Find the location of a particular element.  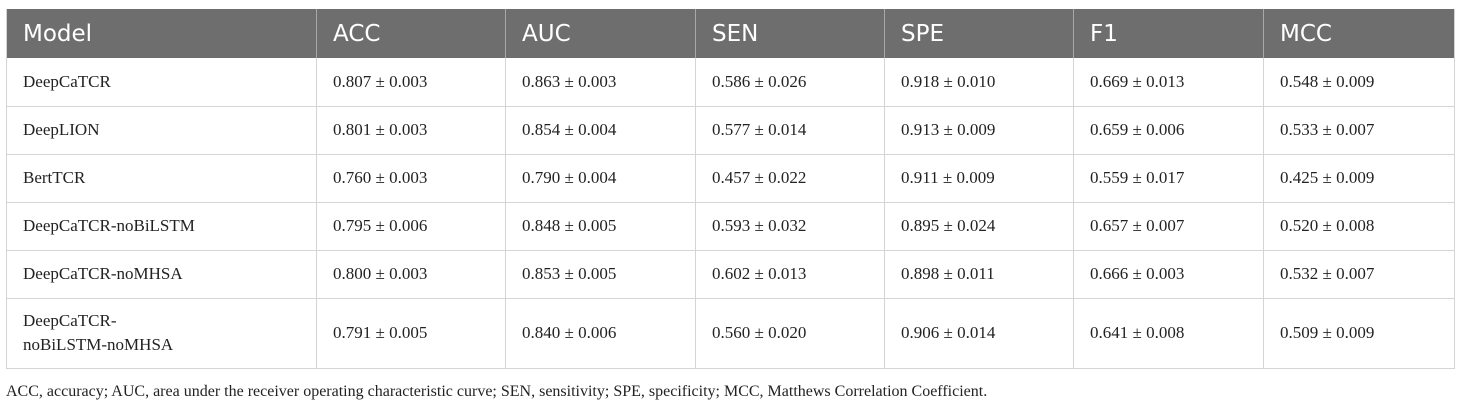

cell-model: DeepCaTCR-noBiLSTM is located at coordinates (161, 226).